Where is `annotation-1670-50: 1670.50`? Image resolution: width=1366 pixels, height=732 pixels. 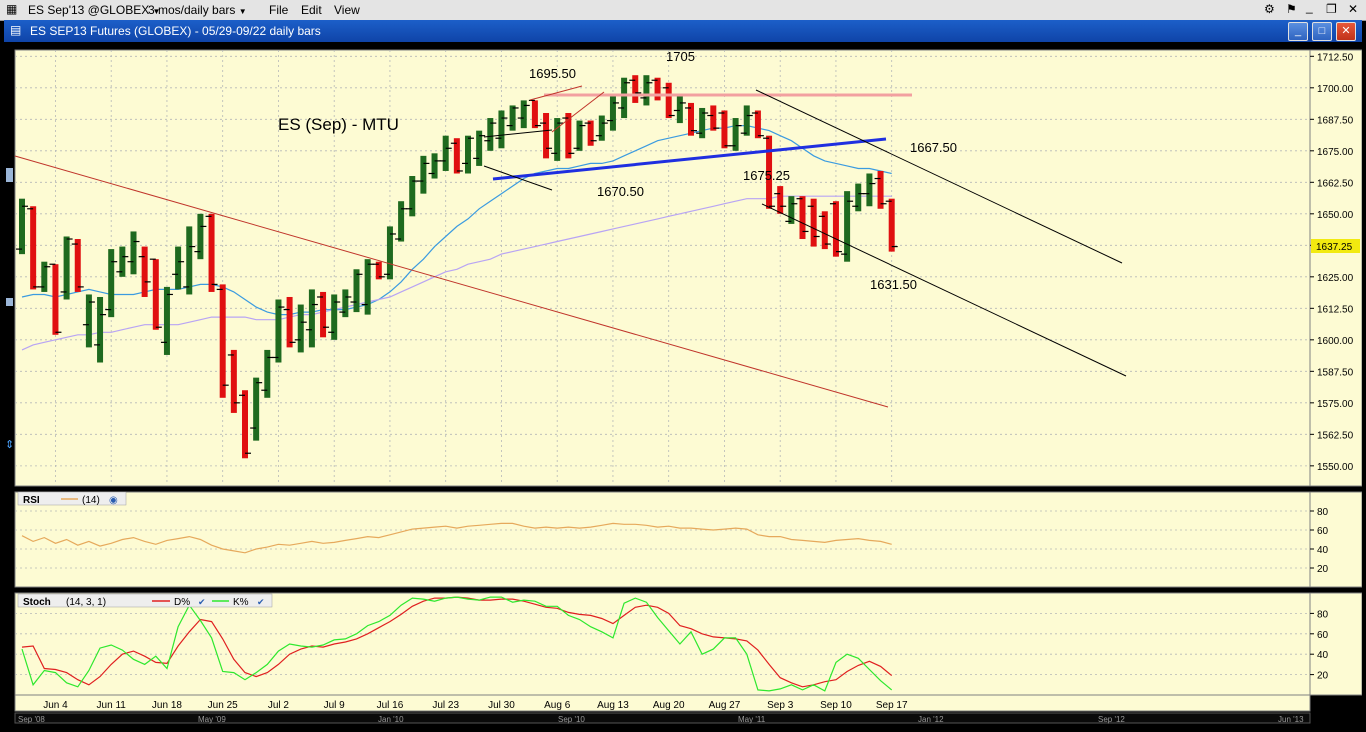
annotation-1670-50: 1670.50 is located at coordinates (620, 191).